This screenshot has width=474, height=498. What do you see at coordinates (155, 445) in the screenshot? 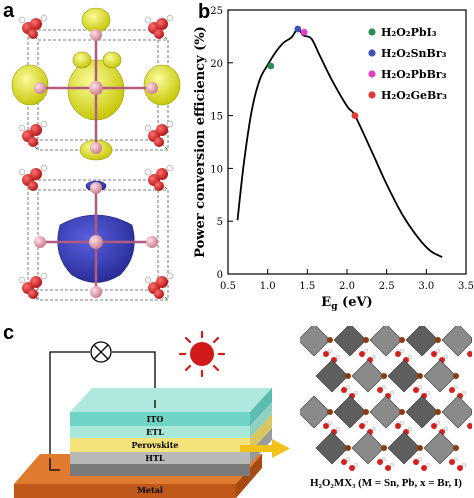
I see `layer-label-perovskite: Perovskite` at bounding box center [155, 445].